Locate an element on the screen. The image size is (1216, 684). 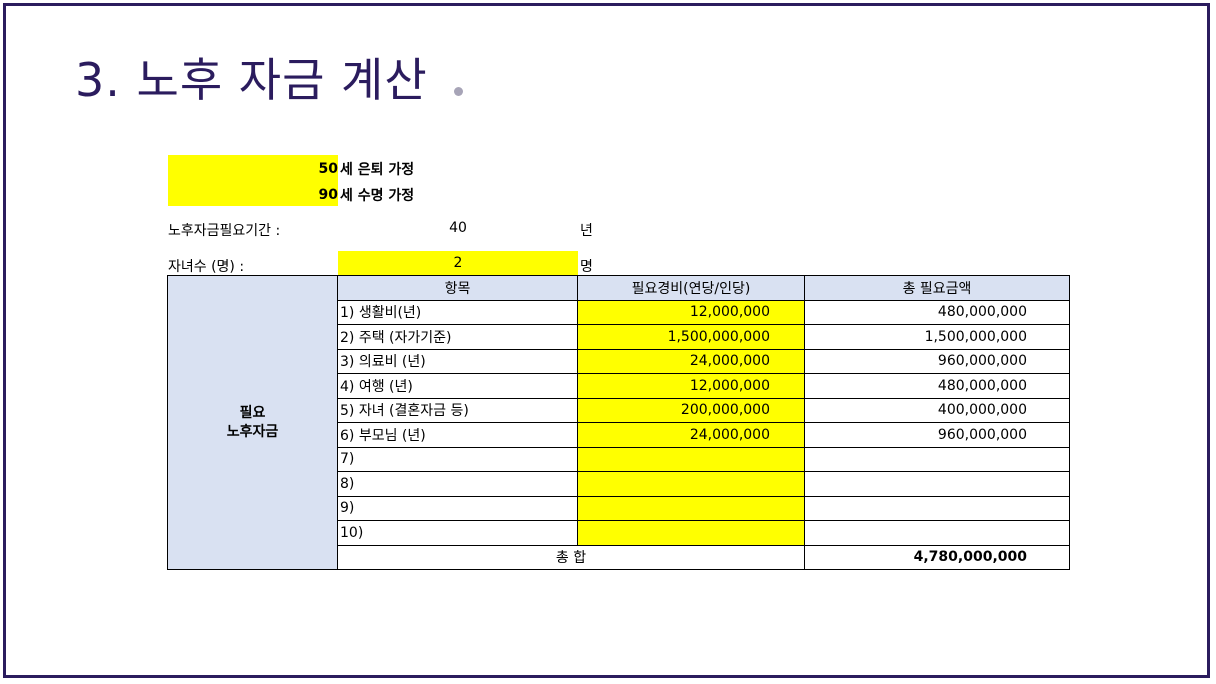
children-value: 2 is located at coordinates (458, 263).